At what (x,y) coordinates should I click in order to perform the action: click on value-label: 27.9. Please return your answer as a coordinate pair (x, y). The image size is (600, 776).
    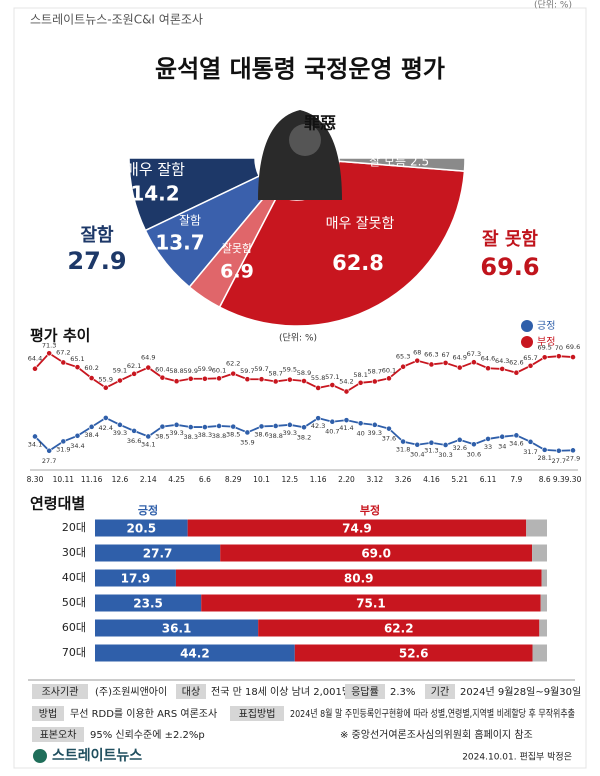
    Looking at the image, I should click on (573, 458).